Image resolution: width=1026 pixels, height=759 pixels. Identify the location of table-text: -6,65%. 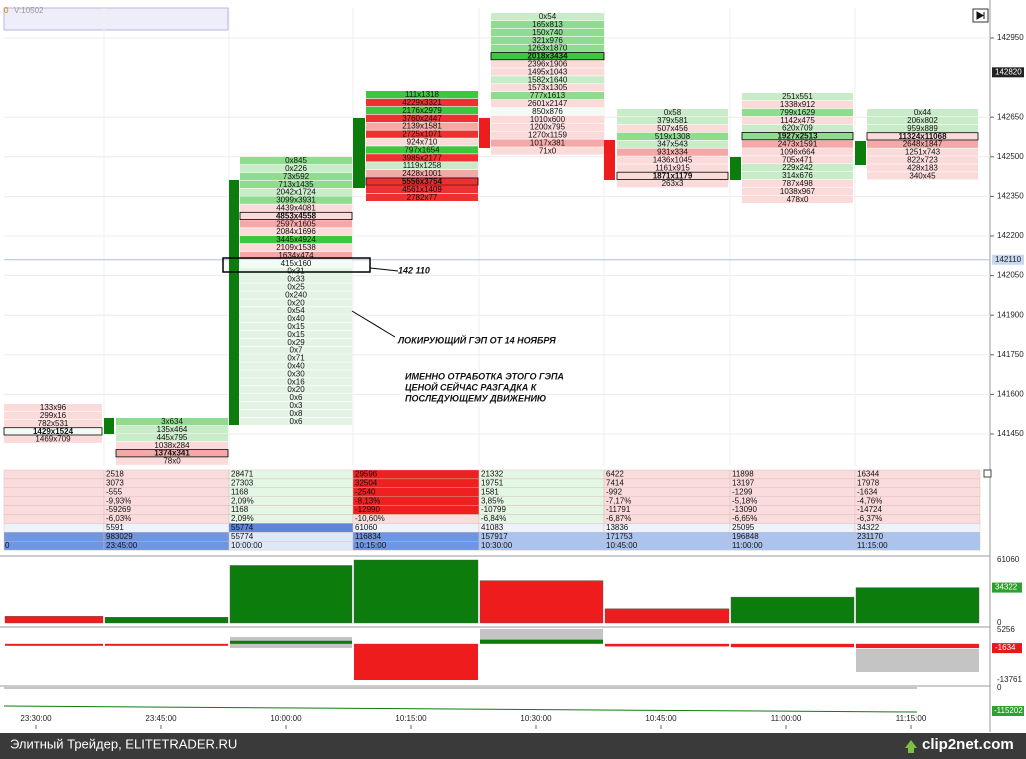
(744, 518).